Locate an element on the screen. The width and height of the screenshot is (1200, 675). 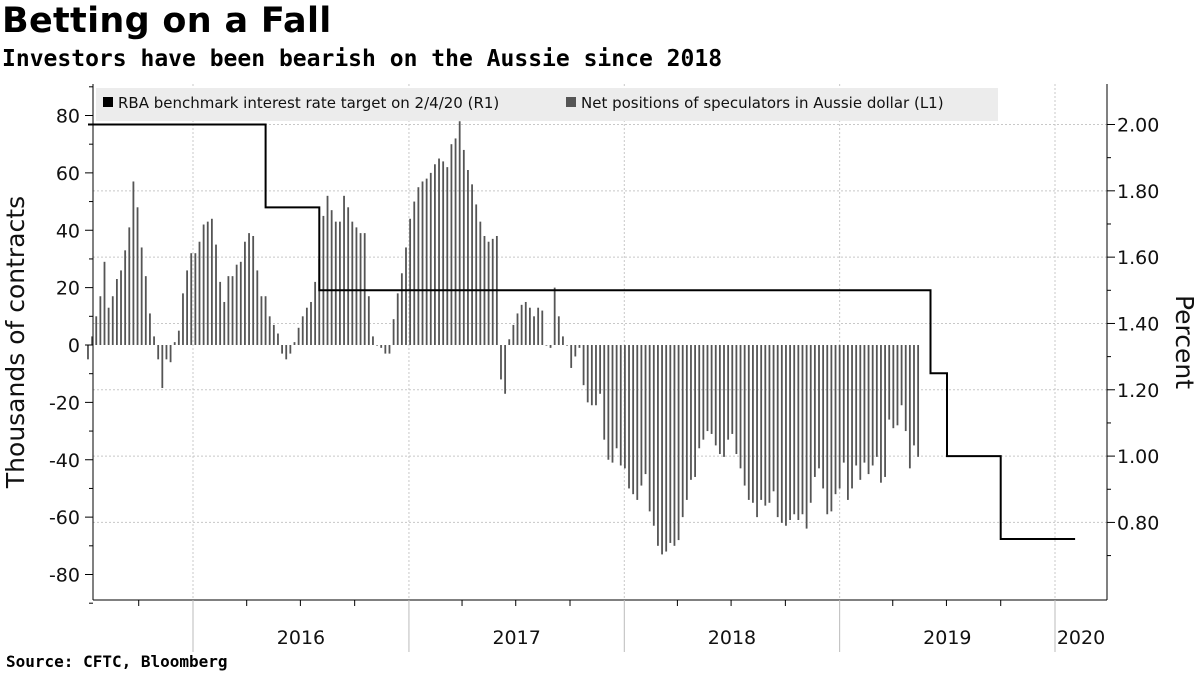
right-tick-label: 0.80 is located at coordinates (1138, 523).